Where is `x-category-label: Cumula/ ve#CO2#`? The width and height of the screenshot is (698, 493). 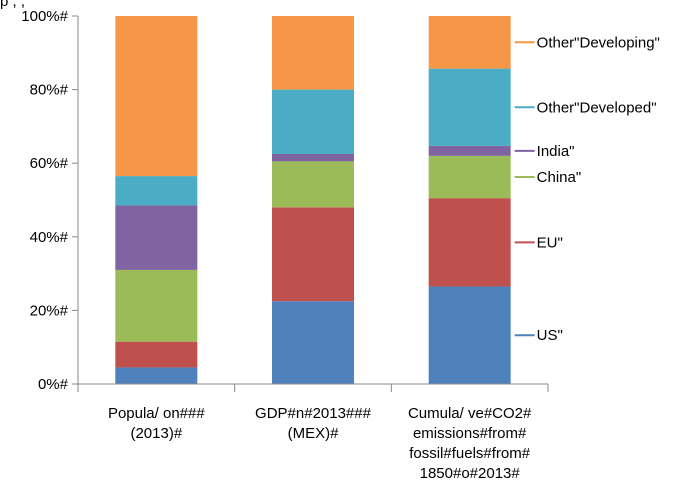
x-category-label: Cumula/ ve#CO2# is located at coordinates (470, 413).